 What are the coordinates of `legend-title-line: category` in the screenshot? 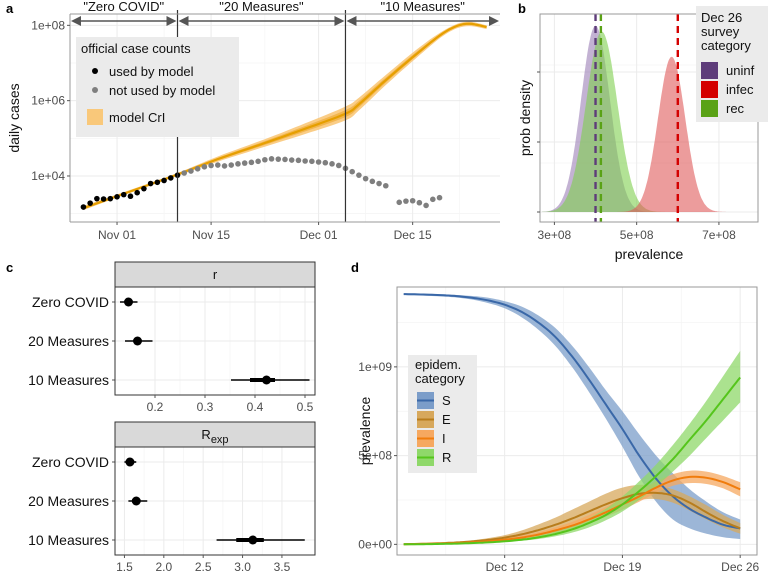 It's located at (440, 378).